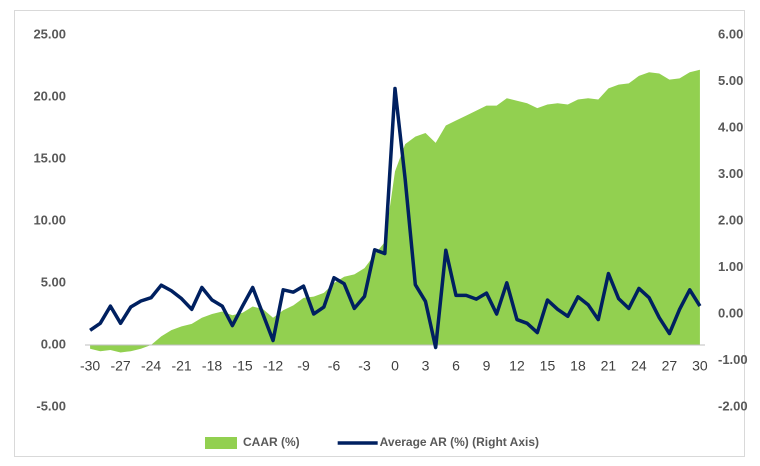 Image resolution: width=760 pixels, height=466 pixels. I want to click on y2-tick-label: 3.00, so click(730, 173).